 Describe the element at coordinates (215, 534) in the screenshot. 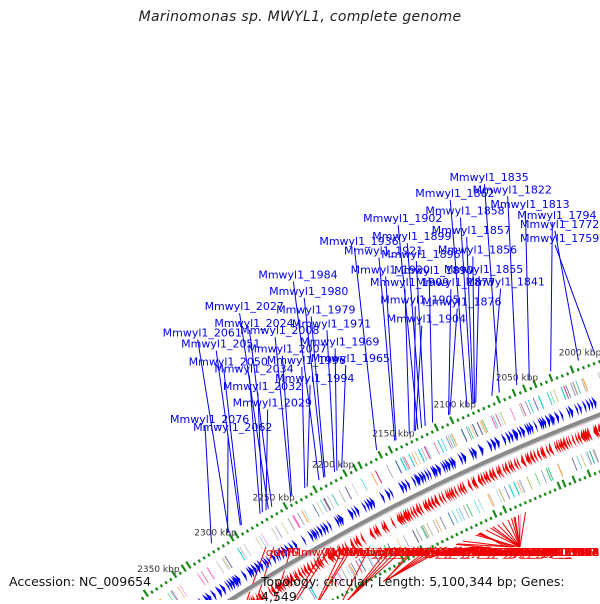

I see `kbp-tick-label: 2300 kbp` at that location.